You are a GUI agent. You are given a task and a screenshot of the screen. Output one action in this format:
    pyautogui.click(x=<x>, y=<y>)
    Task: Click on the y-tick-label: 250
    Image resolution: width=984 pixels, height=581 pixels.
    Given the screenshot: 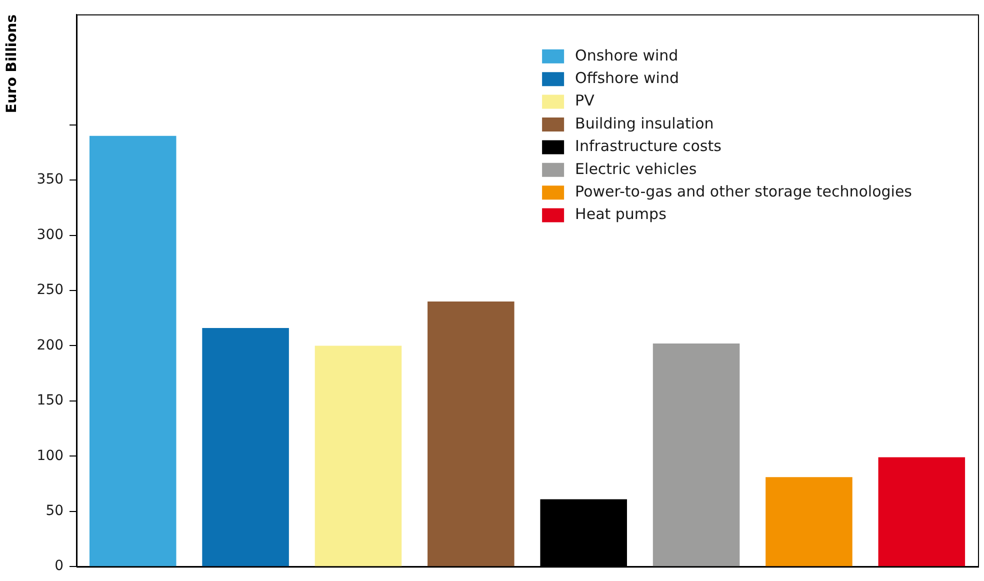 What is the action you would take?
    pyautogui.click(x=50, y=290)
    